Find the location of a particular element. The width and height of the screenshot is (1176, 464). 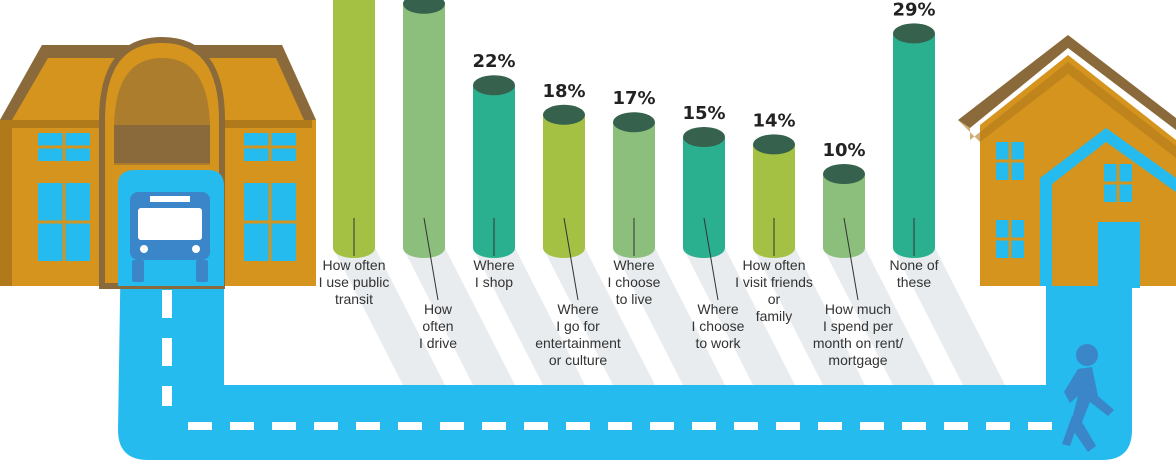

value-label: 10% is located at coordinates (843, 150).